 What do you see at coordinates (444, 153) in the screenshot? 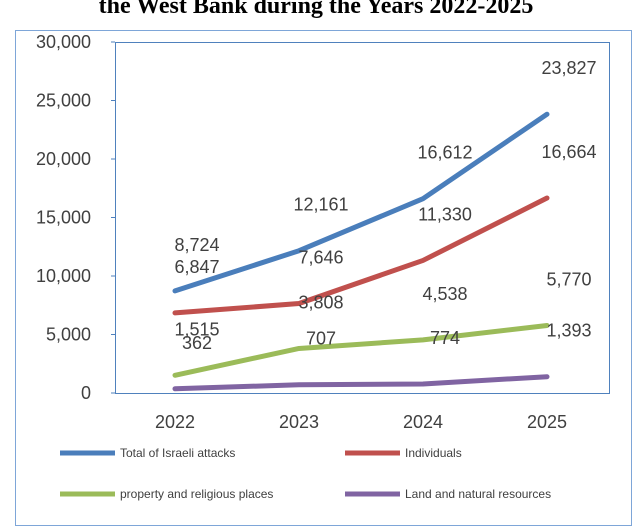
I see `data-label: 16,612` at bounding box center [444, 153].